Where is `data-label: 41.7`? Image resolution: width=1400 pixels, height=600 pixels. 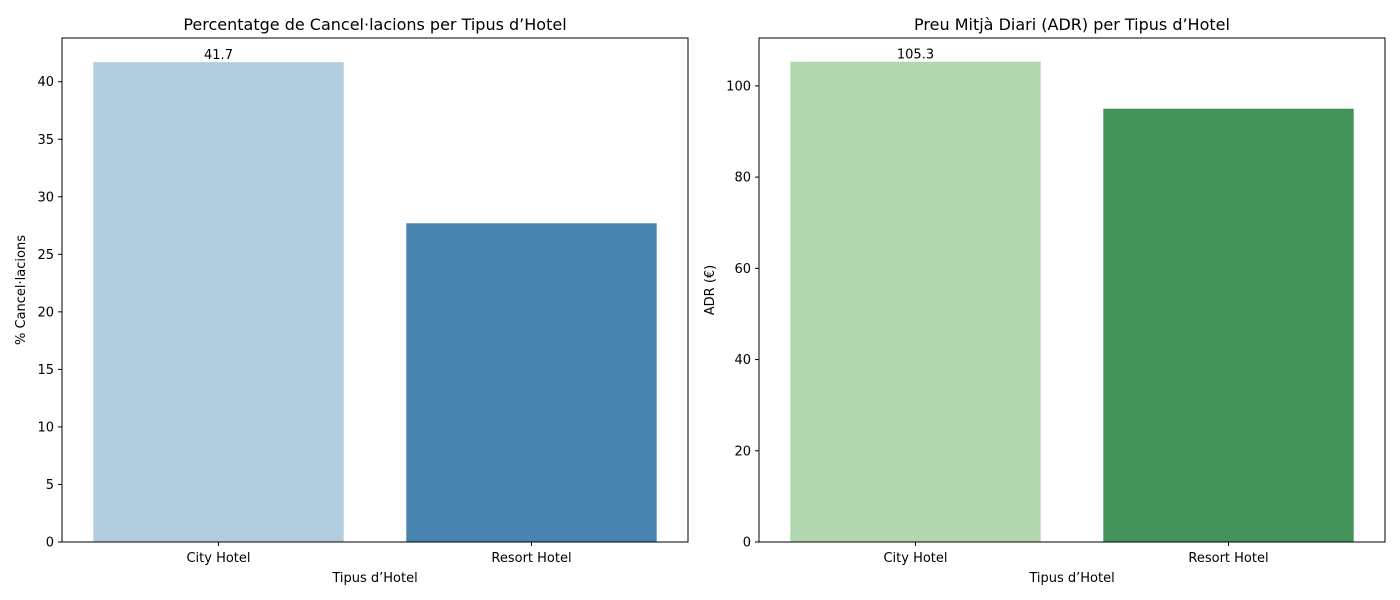 data-label: 41.7 is located at coordinates (218, 55).